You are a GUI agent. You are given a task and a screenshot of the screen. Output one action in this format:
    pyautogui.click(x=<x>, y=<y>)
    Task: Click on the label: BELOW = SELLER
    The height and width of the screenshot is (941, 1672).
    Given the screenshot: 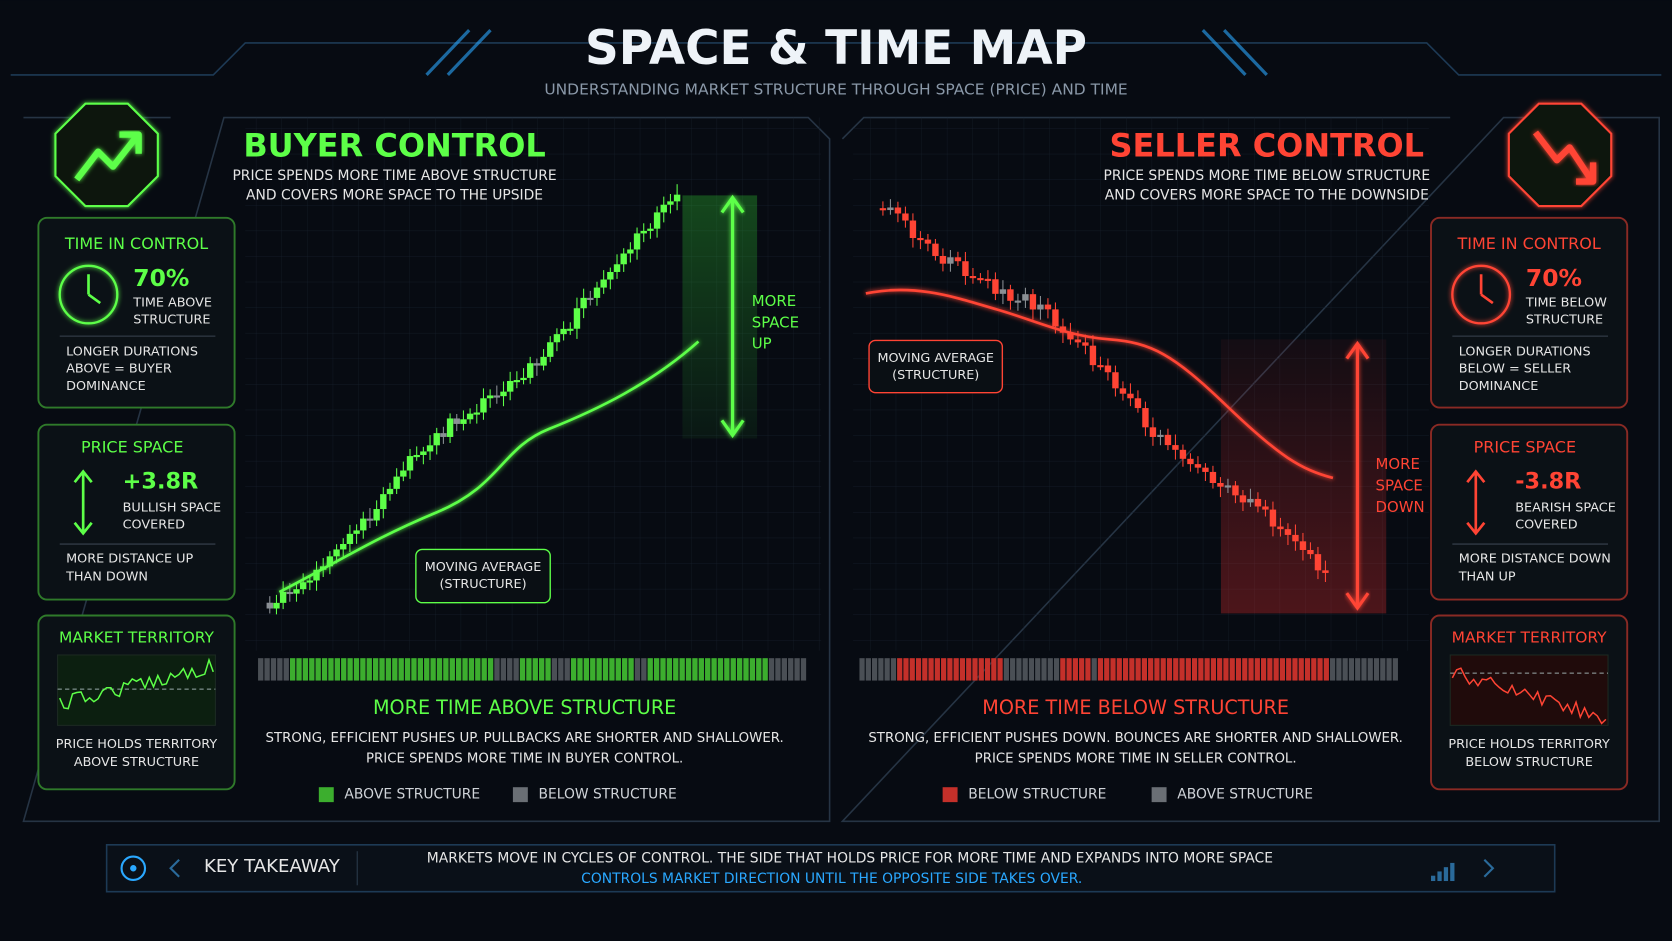 What is the action you would take?
    pyautogui.click(x=1515, y=369)
    